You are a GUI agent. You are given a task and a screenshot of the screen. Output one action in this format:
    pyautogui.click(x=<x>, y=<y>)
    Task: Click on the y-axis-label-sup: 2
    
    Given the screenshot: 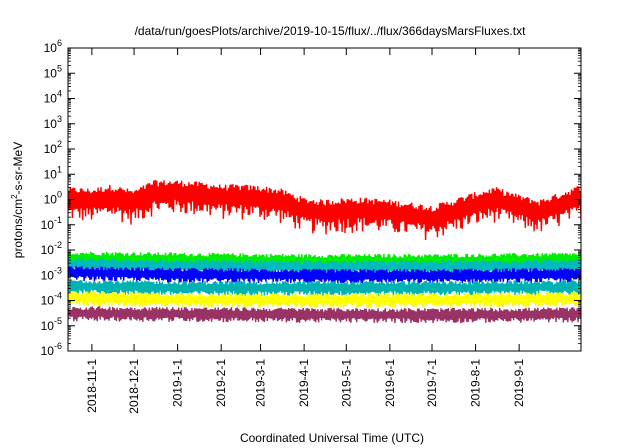 What is the action you would take?
    pyautogui.click(x=14, y=196)
    